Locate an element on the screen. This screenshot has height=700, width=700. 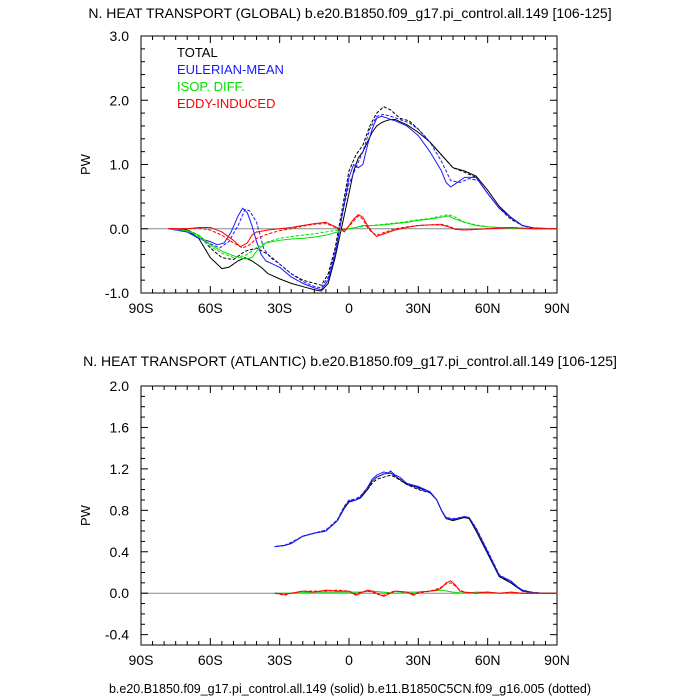
global-series is located at coordinates (363, 199).